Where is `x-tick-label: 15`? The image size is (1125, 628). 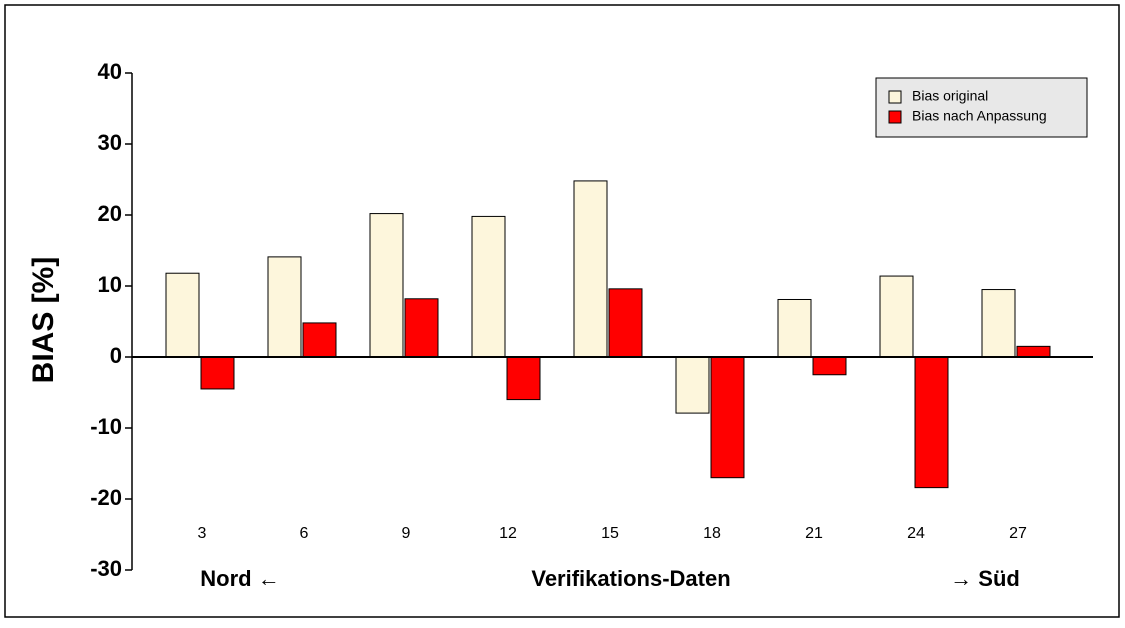
x-tick-label: 15 is located at coordinates (610, 533).